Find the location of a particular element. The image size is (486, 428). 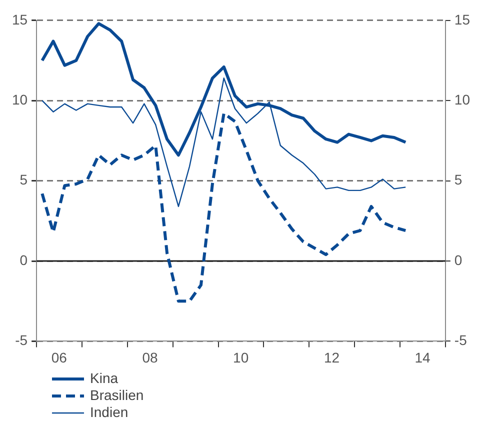

y-tick-label: 5 is located at coordinates (458, 180).